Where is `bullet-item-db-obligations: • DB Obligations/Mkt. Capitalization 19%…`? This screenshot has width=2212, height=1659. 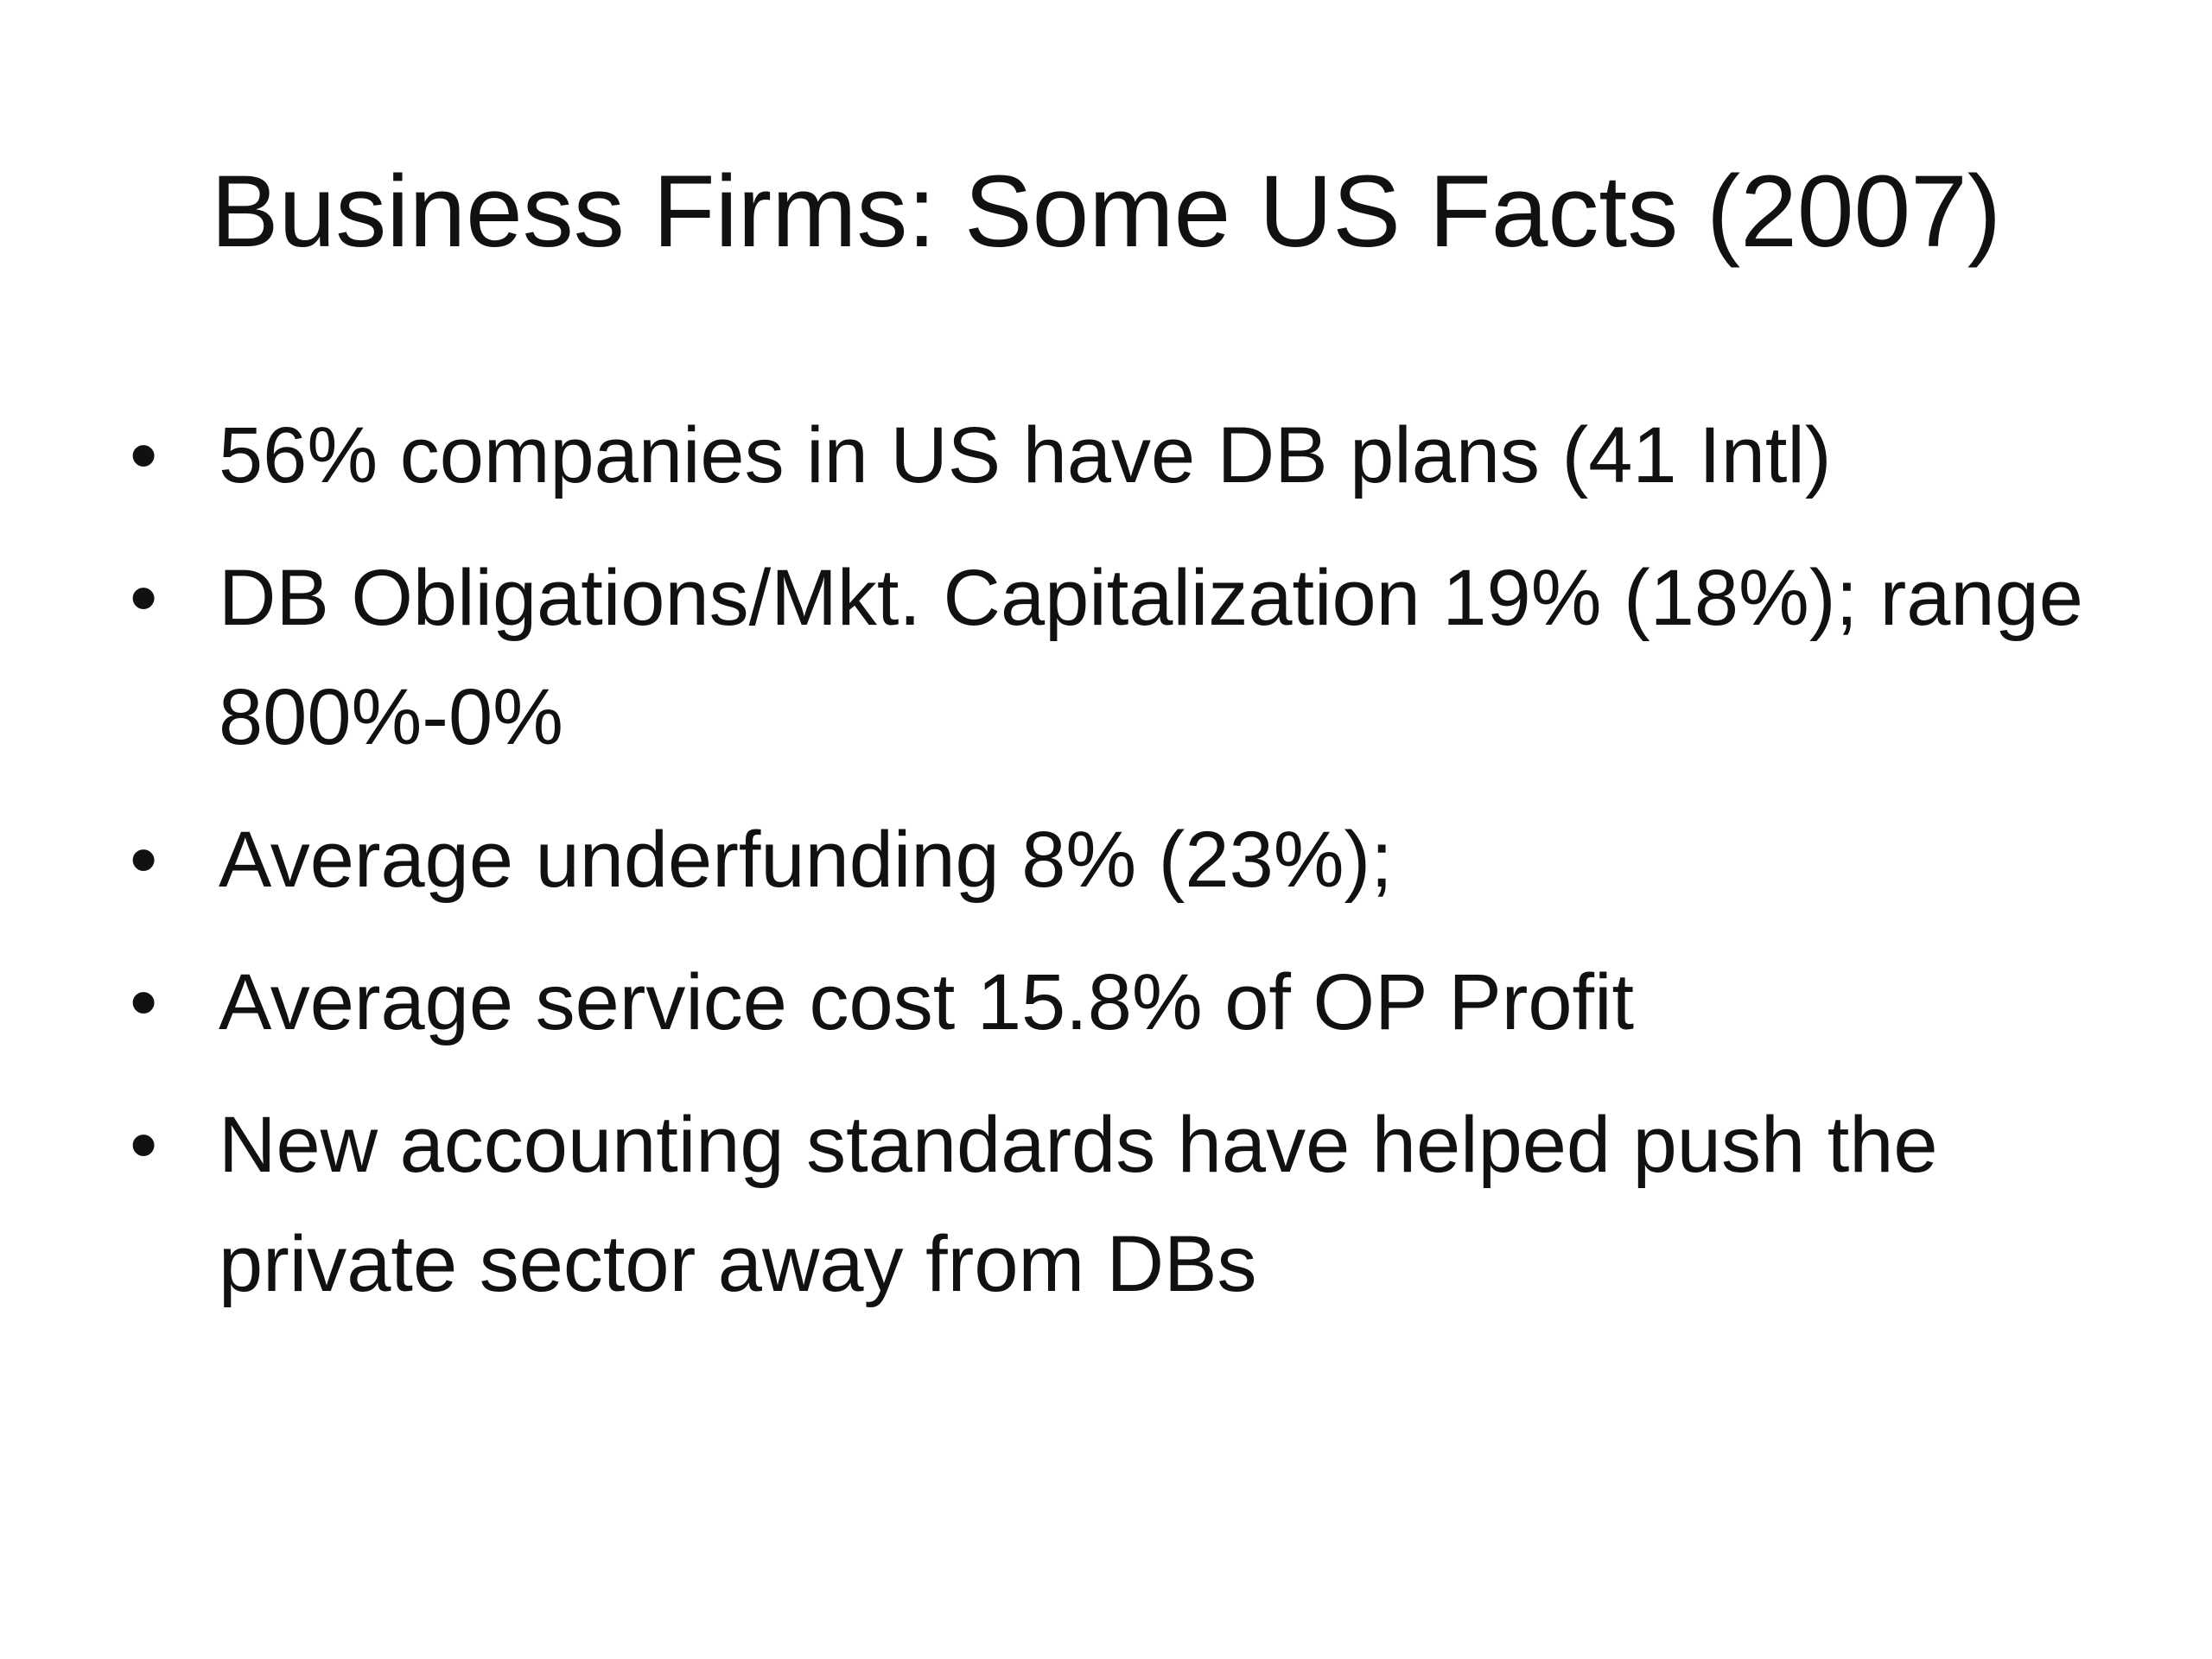 bullet-item-db-obligations: • DB Obligations/Mkt. Capitalization 19%… is located at coordinates (1123, 657).